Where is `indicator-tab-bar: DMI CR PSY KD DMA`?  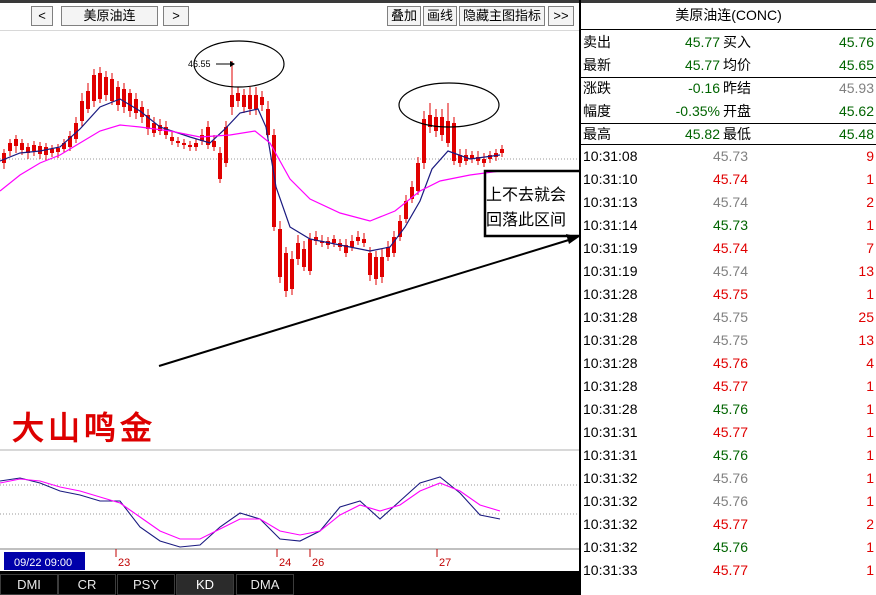
indicator-tab-bar: DMI CR PSY KD DMA is located at coordinates (289, 583).